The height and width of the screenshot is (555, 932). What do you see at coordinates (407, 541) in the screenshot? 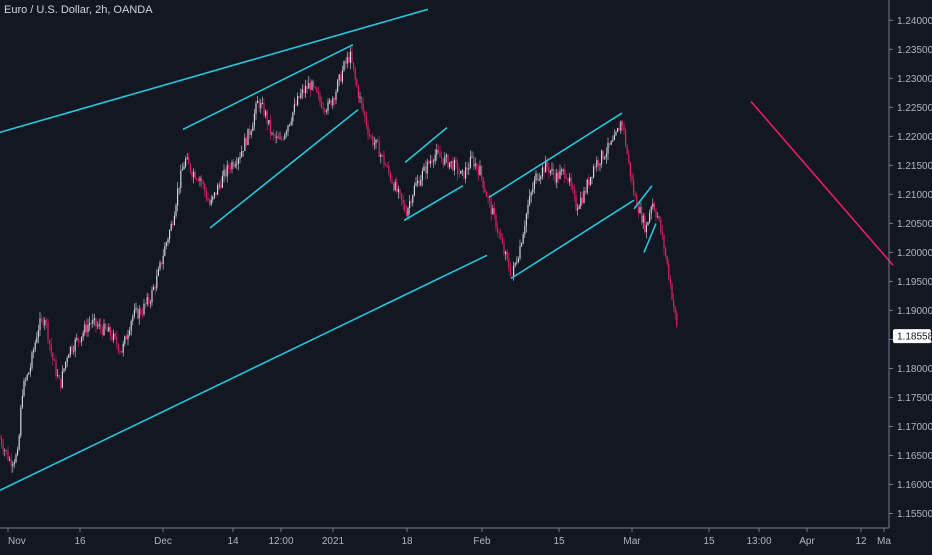
I see `time-tick-label: 18` at bounding box center [407, 541].